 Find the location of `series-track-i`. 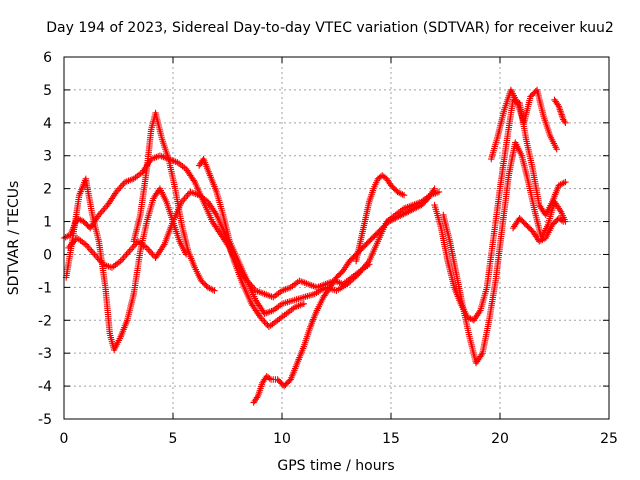

series-track-i is located at coordinates (504, 253).